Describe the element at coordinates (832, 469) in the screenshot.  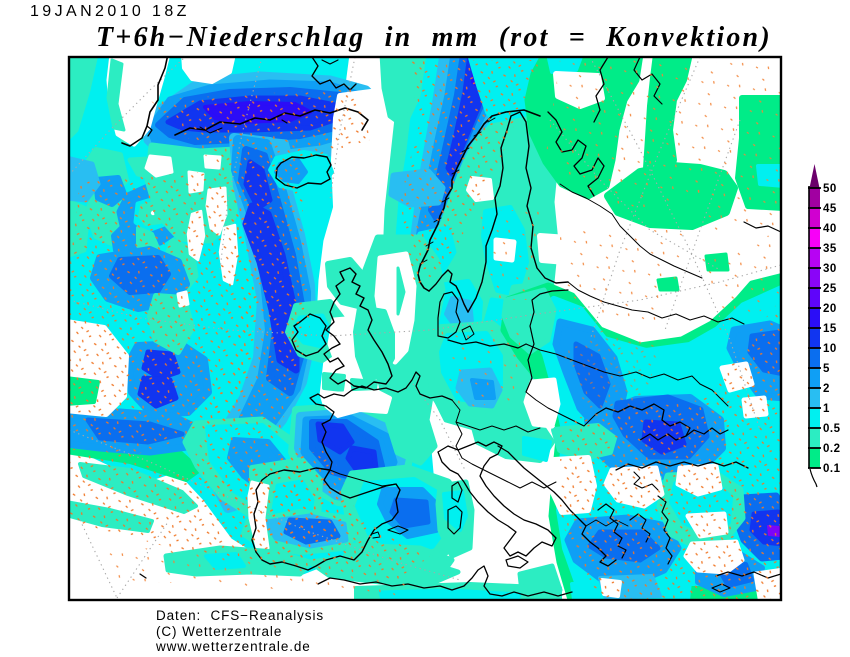
I see `svg-text: 0.1` at that location.